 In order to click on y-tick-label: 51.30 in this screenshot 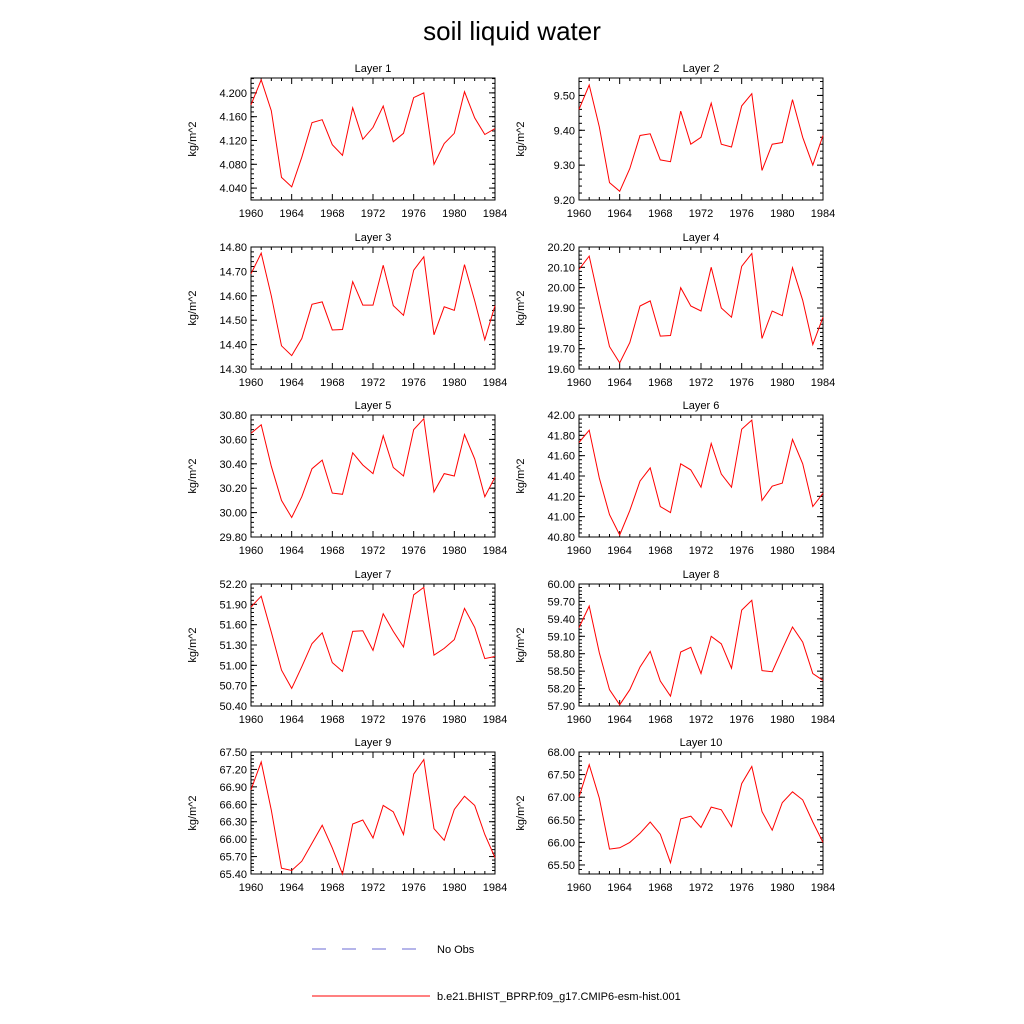, I will do `click(233, 646)`.